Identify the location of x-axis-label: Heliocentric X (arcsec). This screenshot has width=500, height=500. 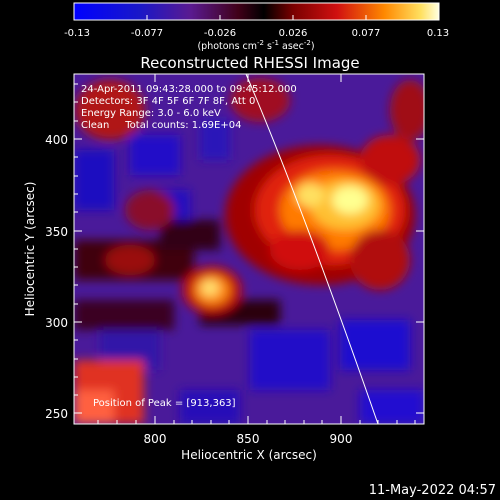
(249, 455).